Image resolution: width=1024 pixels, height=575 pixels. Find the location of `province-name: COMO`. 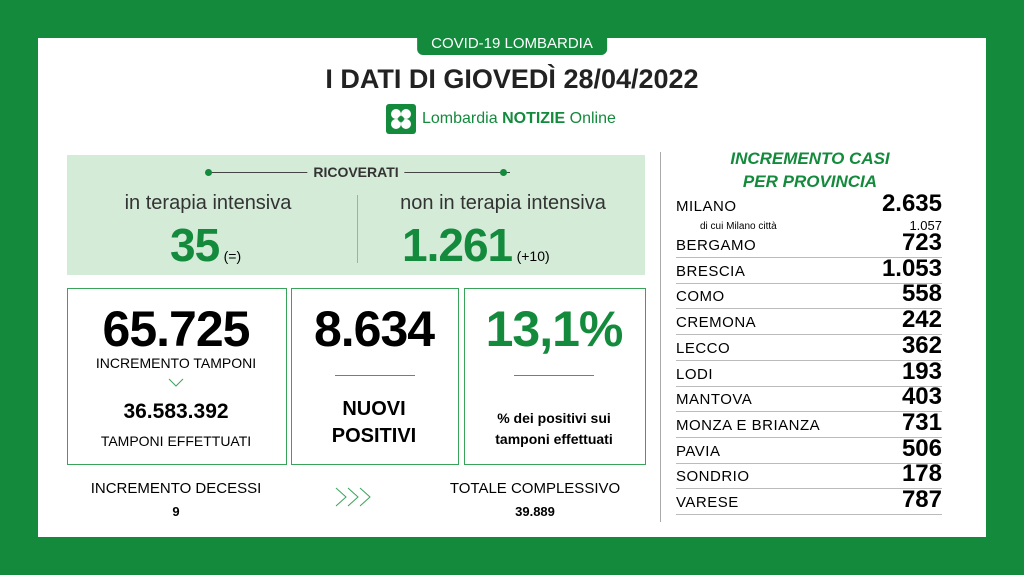

province-name: COMO is located at coordinates (700, 297).